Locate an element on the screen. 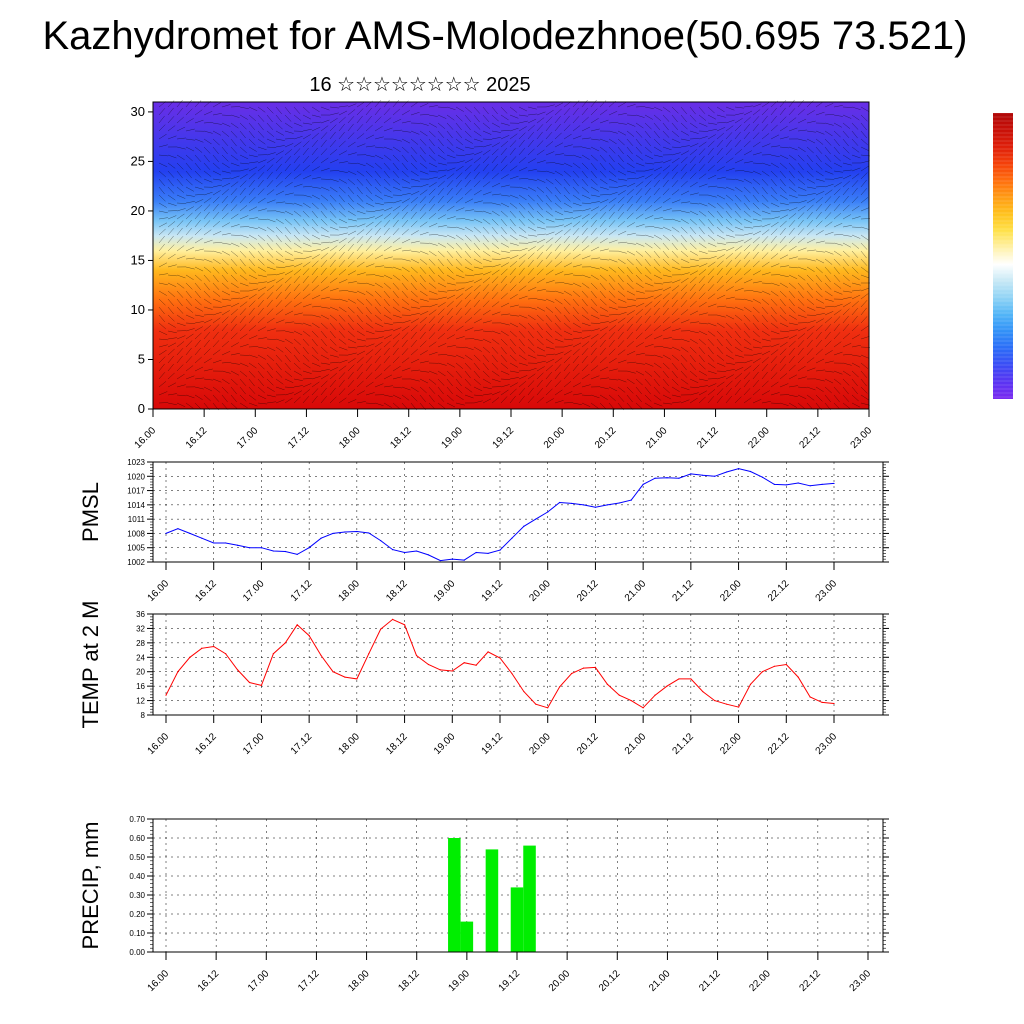 The width and height of the screenshot is (1024, 1024). temp-xtick-label: 17.12 is located at coordinates (302, 744).